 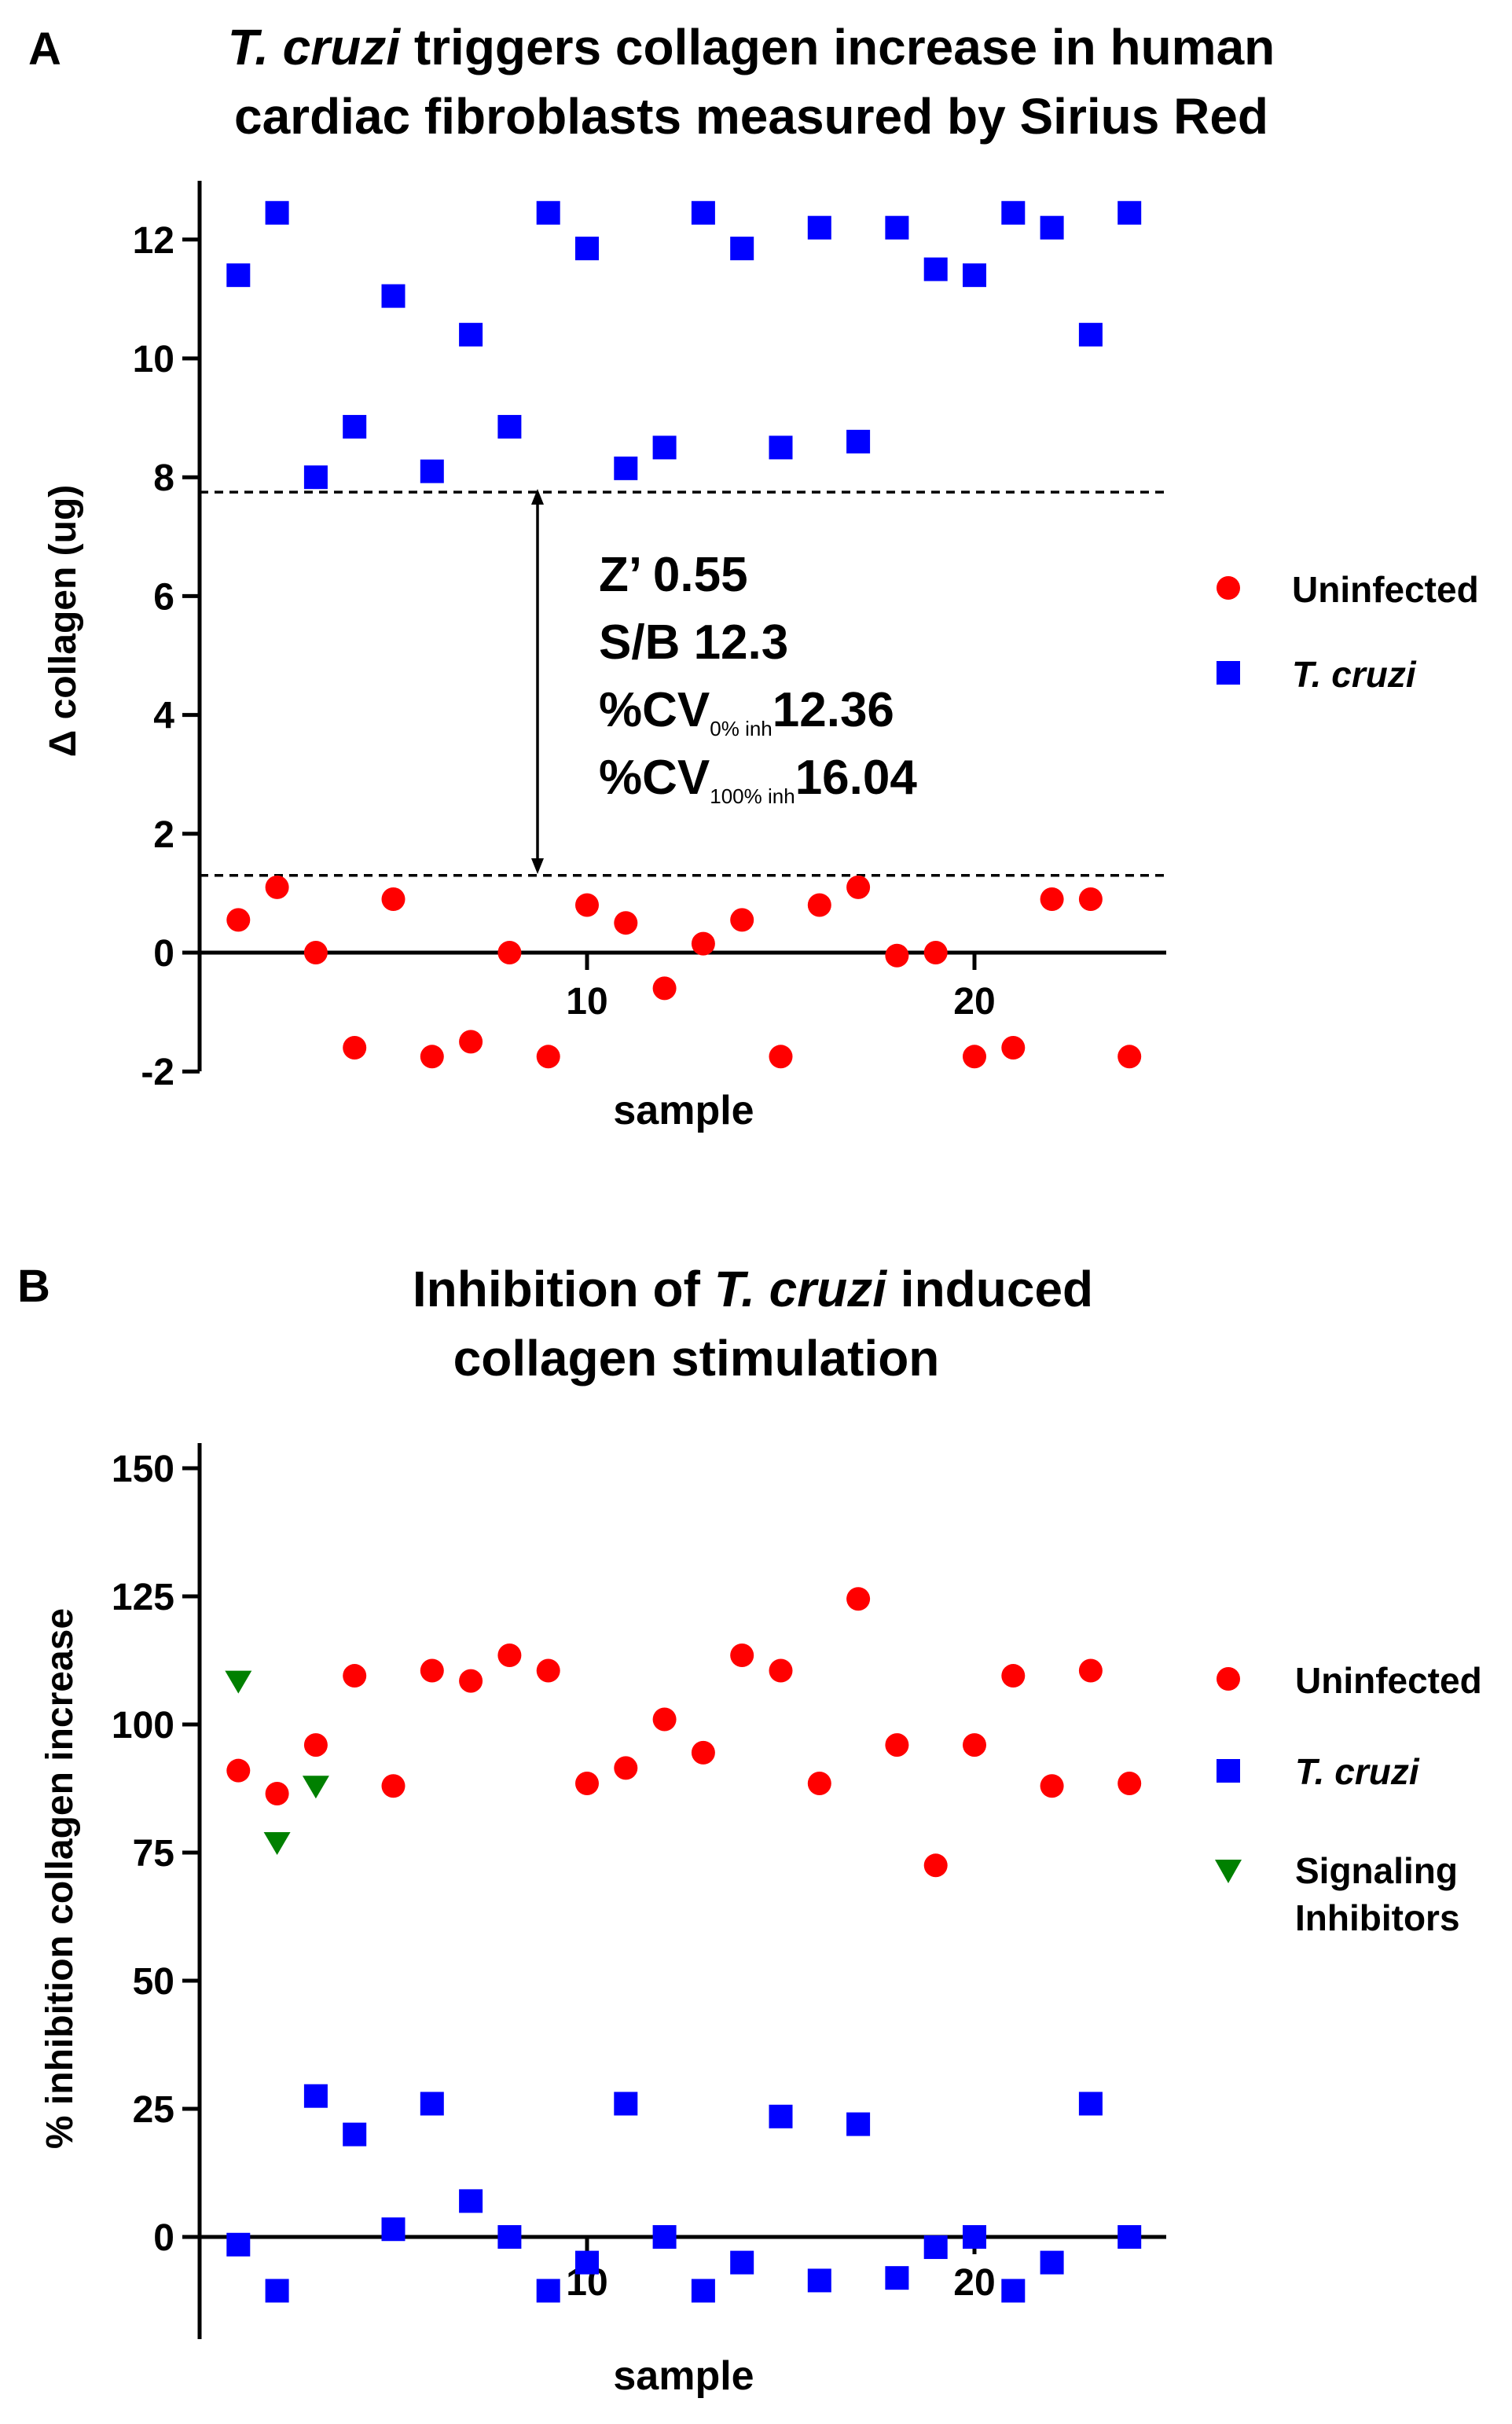 I want to click on legend-a-tcruzi-marker, so click(x=1228, y=673).